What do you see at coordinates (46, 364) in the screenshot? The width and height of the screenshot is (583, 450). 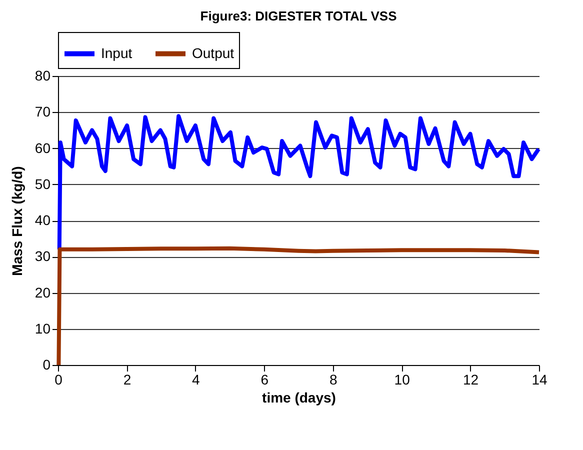 I see `y-tick-label: 0` at bounding box center [46, 364].